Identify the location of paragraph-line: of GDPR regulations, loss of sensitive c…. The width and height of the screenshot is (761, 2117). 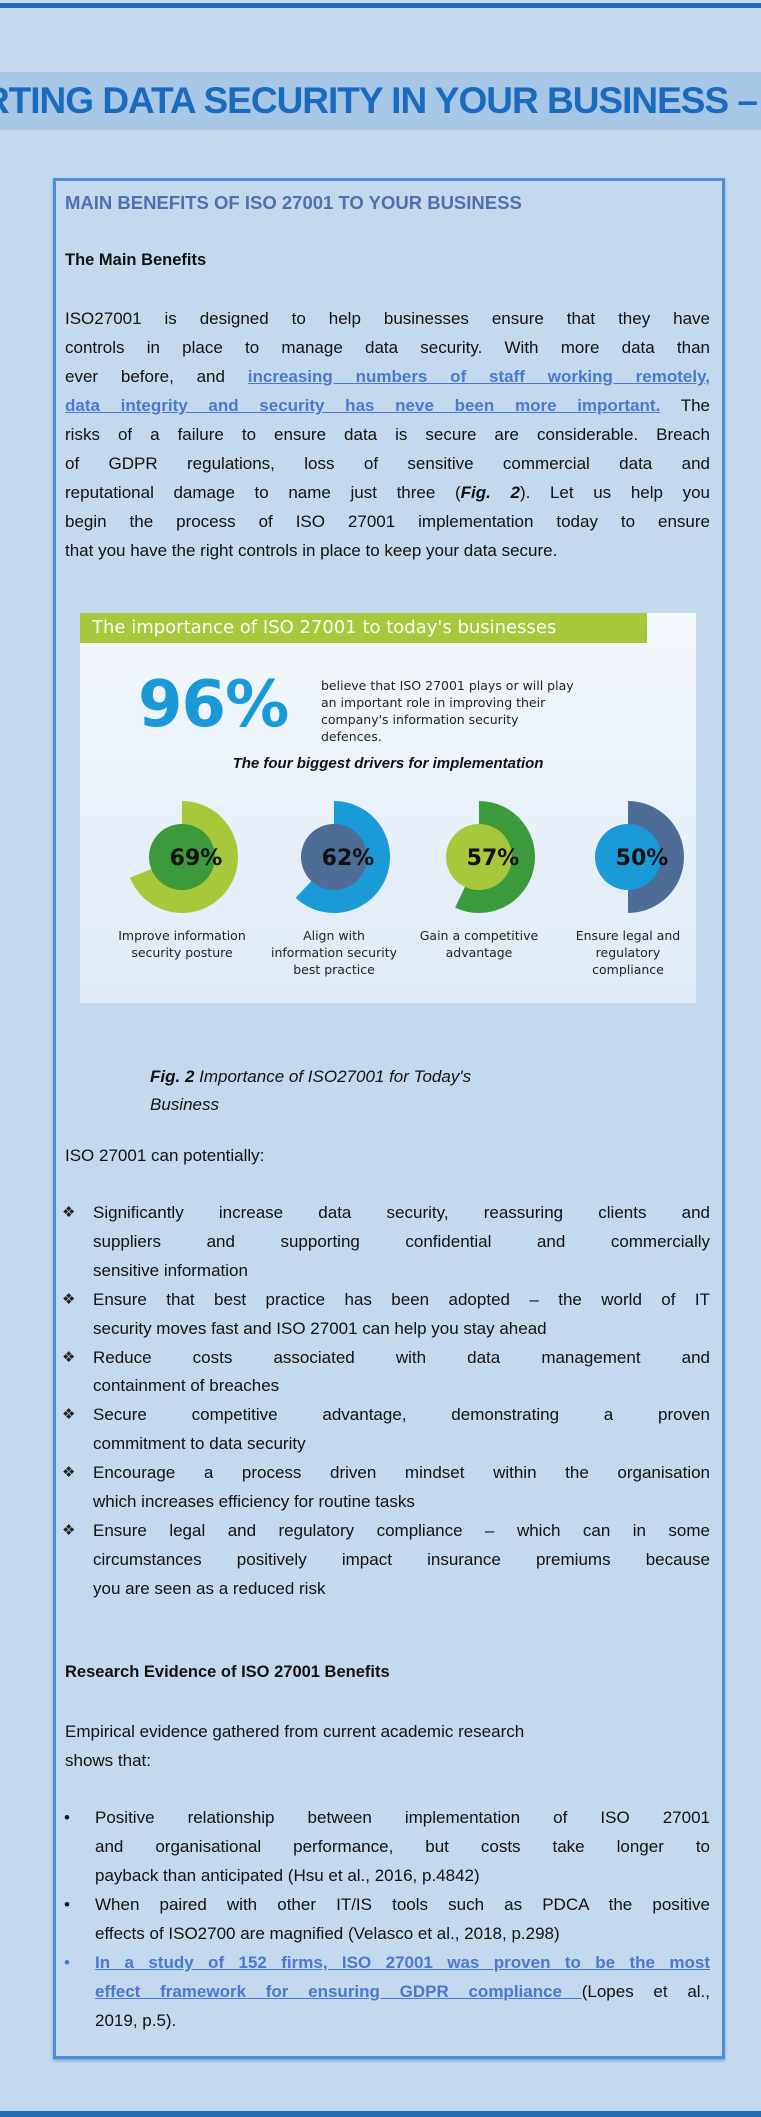
(387, 463).